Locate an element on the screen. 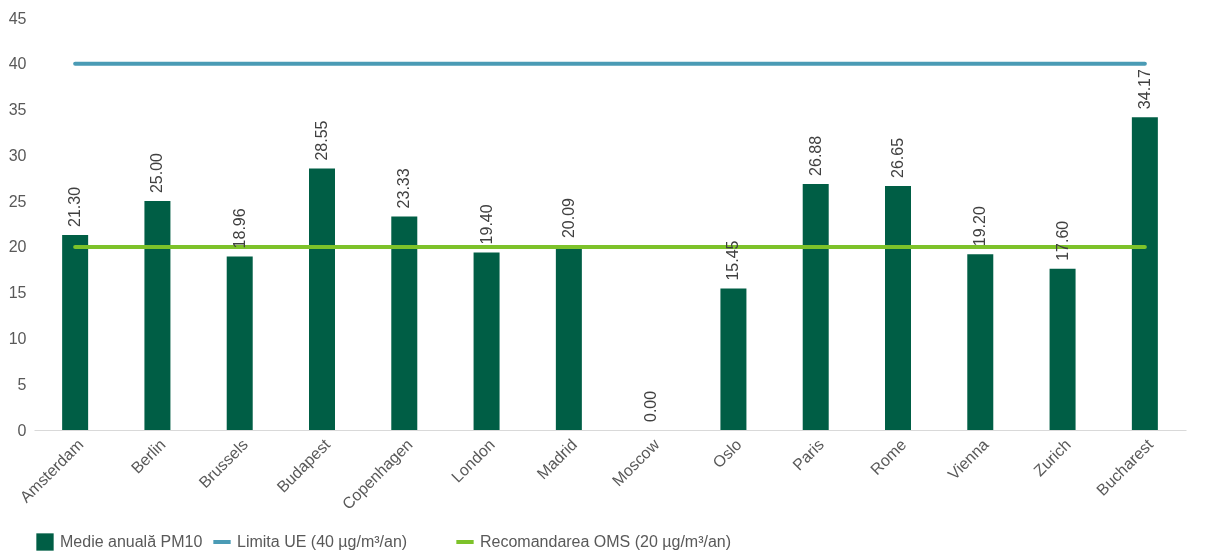 This screenshot has width=1216, height=556. data-label: 26.88 is located at coordinates (815, 155).